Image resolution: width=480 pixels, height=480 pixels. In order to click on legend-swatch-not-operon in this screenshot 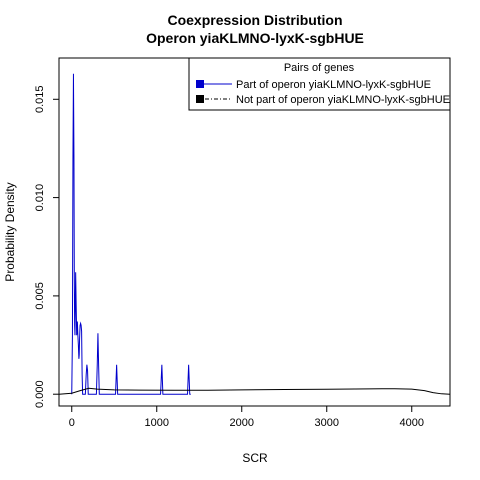, I will do `click(200, 99)`.